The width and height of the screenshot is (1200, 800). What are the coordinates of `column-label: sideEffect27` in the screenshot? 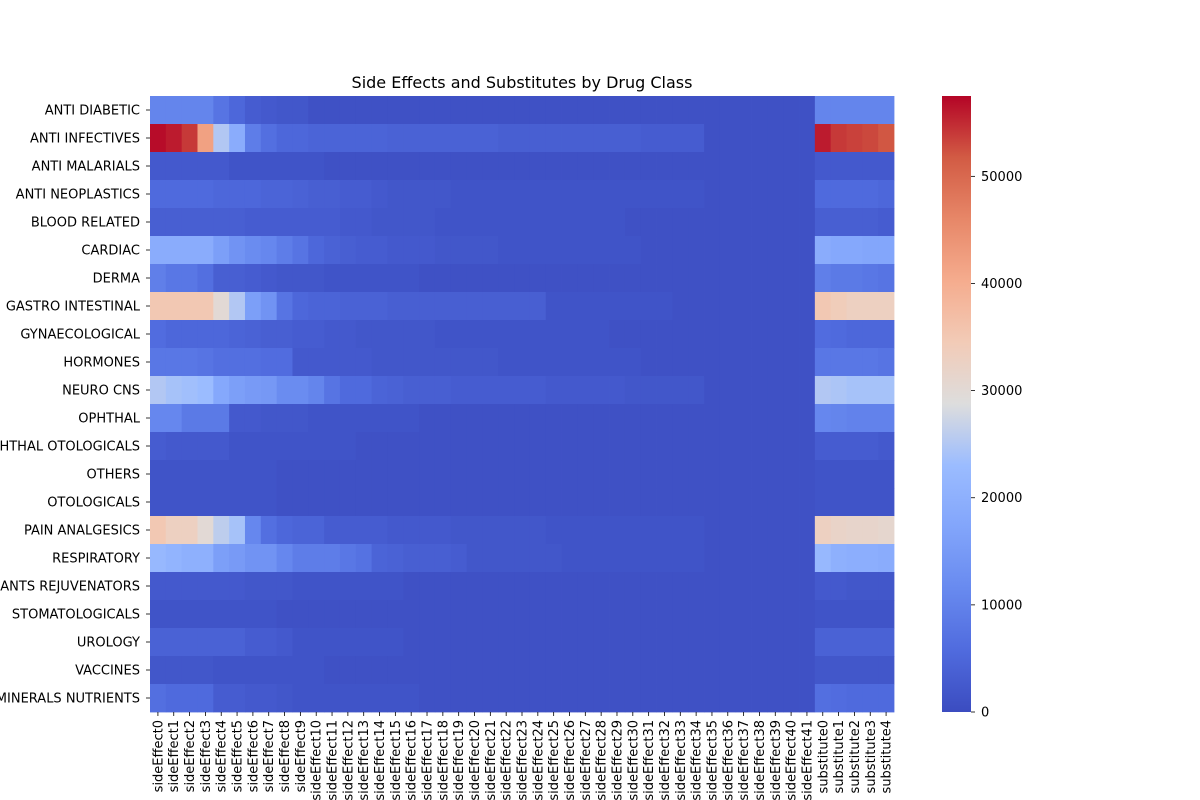 It's located at (586, 760).